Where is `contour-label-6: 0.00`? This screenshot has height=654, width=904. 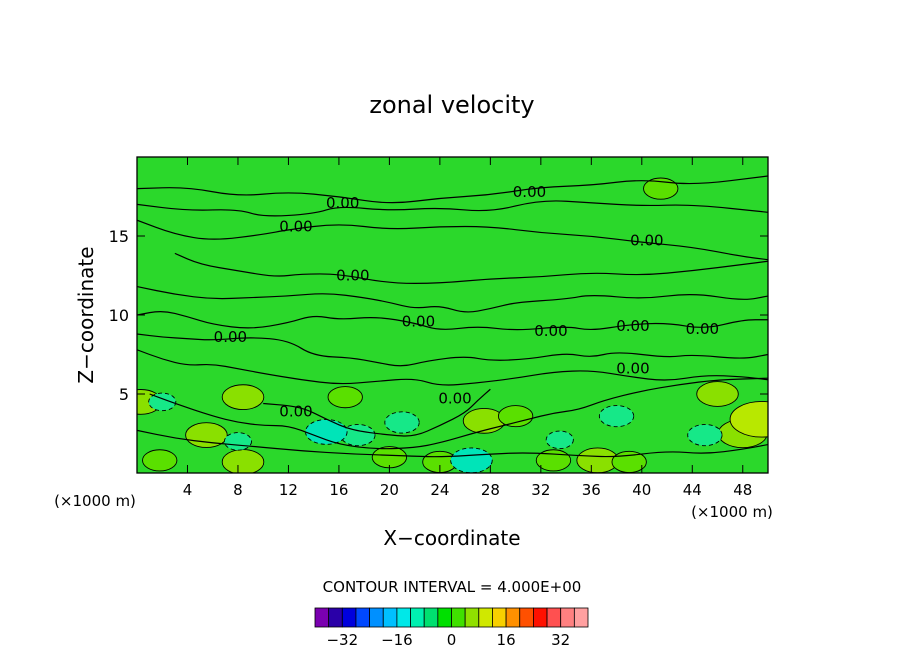
contour-label-6: 0.00 is located at coordinates (550, 331).